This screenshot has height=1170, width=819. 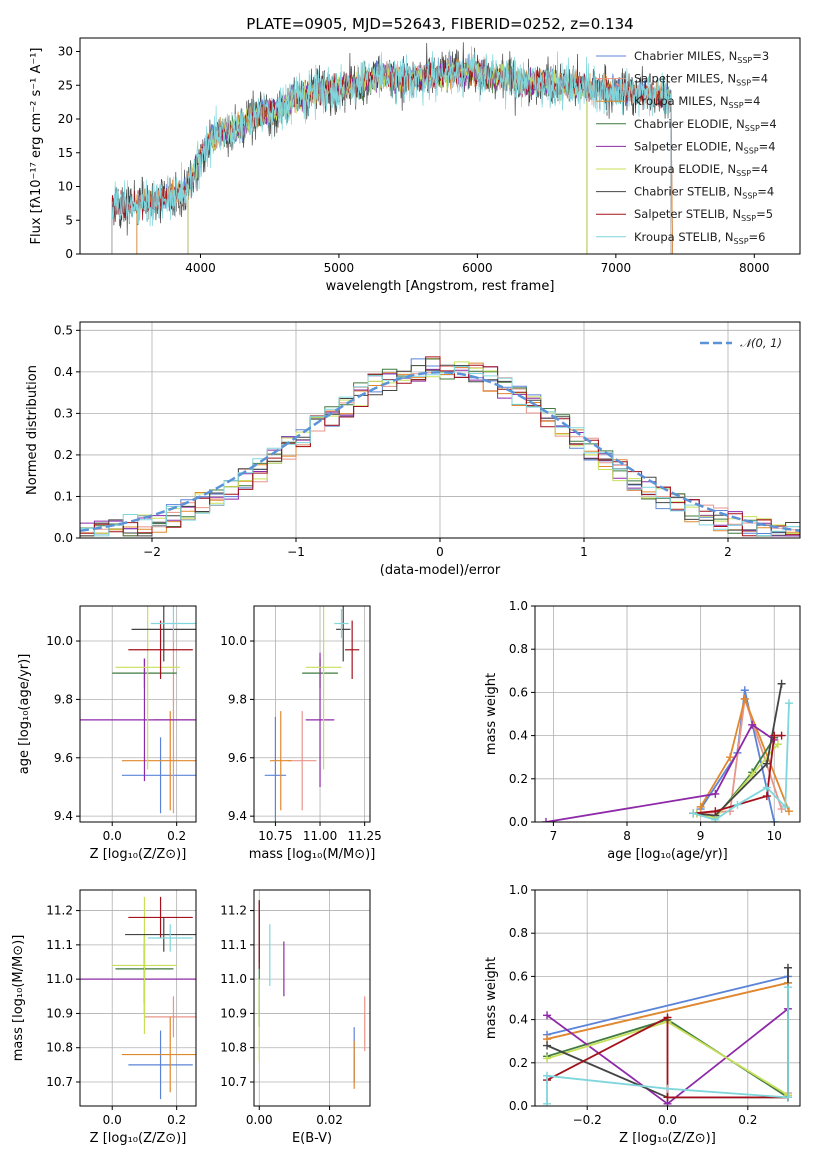 What do you see at coordinates (440, 552) in the screenshot?
I see `x-tick-label: 0` at bounding box center [440, 552].